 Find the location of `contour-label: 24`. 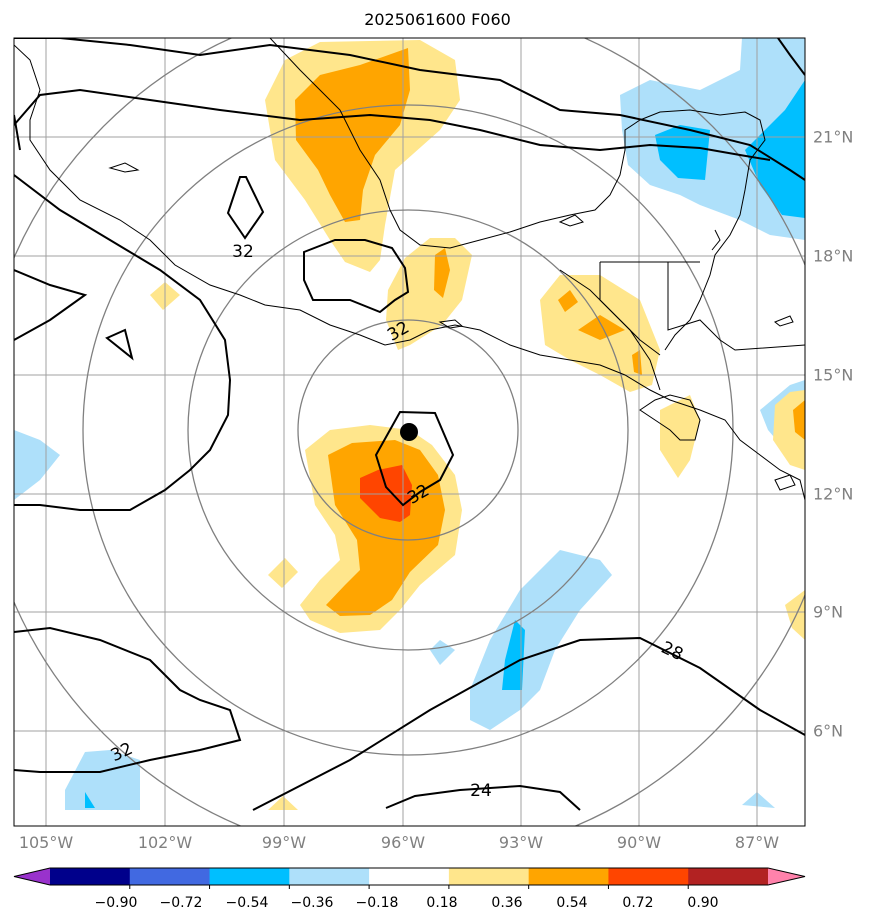

contour-label: 24 is located at coordinates (481, 791).